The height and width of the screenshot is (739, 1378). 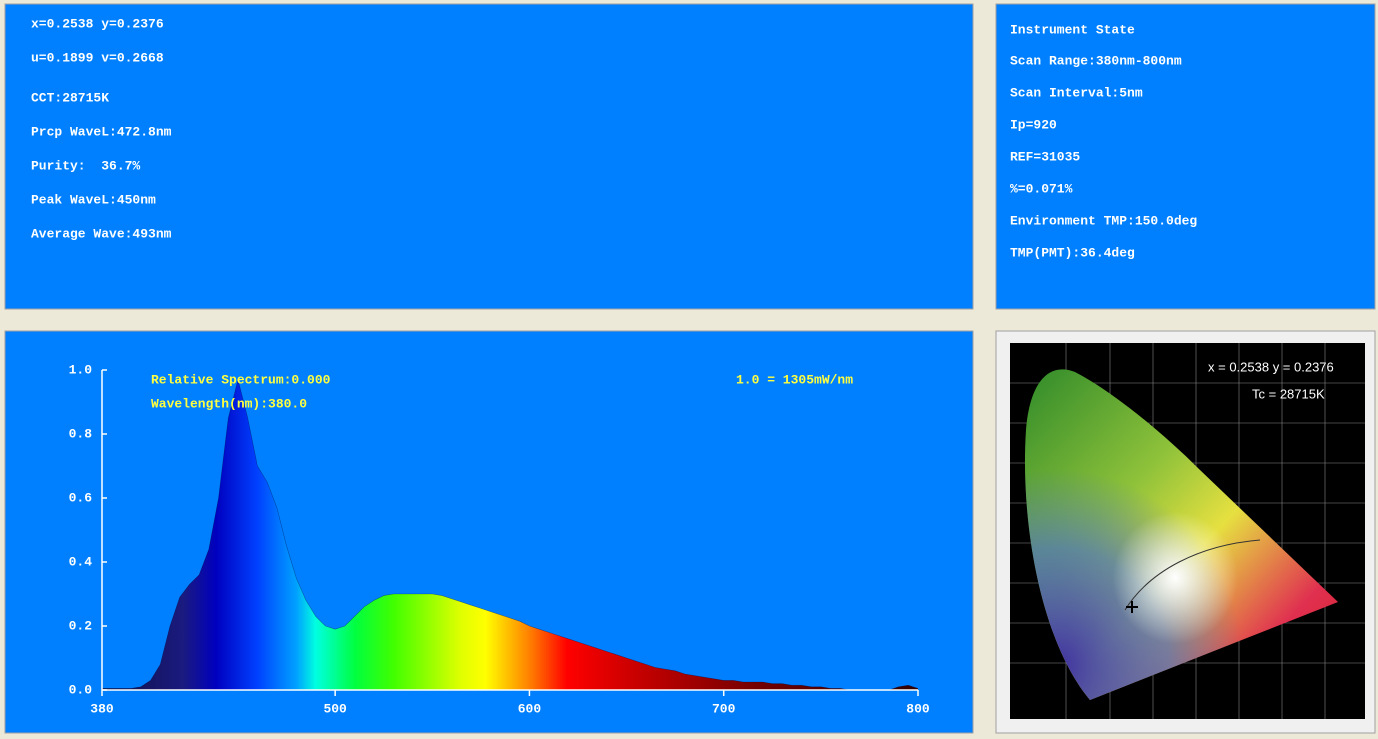 What do you see at coordinates (97, 57) in the screenshot?
I see `info-line: u=0.1899 v=0.2668` at bounding box center [97, 57].